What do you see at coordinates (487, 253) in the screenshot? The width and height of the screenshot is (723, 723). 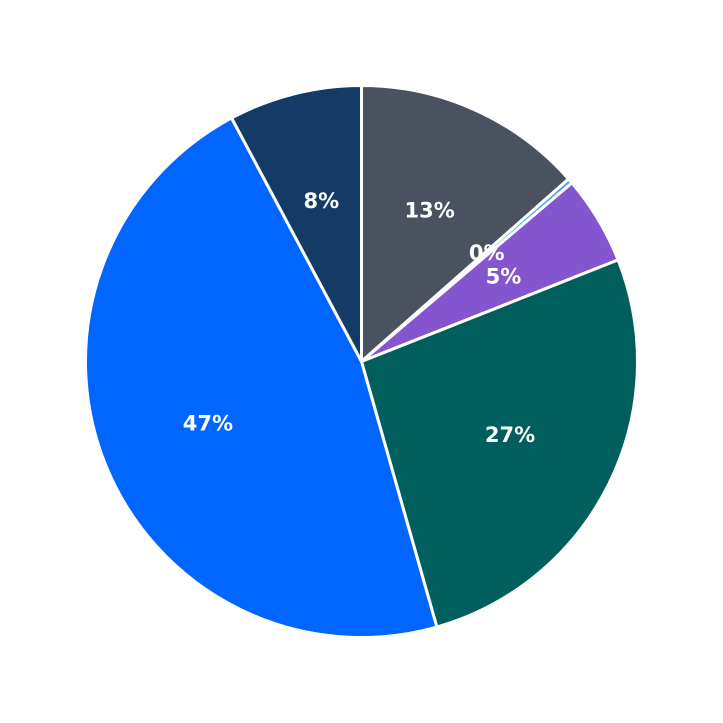 I see `slice-data-label: 0%` at bounding box center [487, 253].